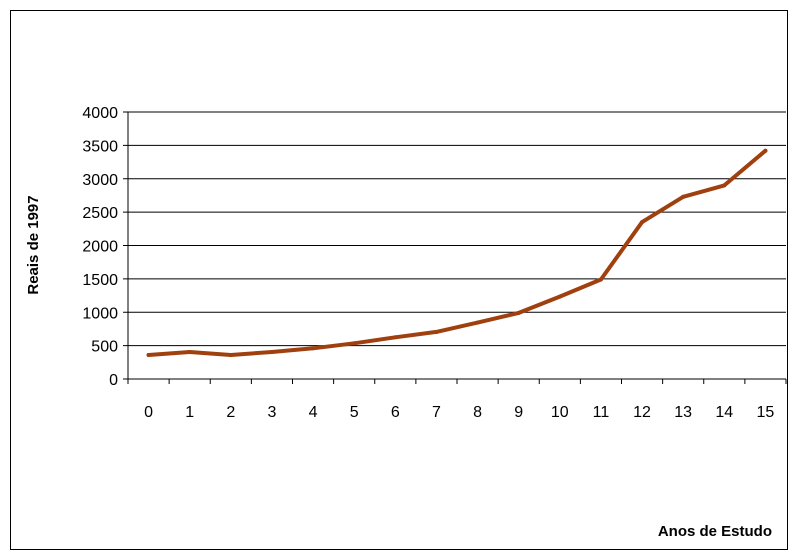  Describe the element at coordinates (354, 412) in the screenshot. I see `x-tick-label: 5` at that location.